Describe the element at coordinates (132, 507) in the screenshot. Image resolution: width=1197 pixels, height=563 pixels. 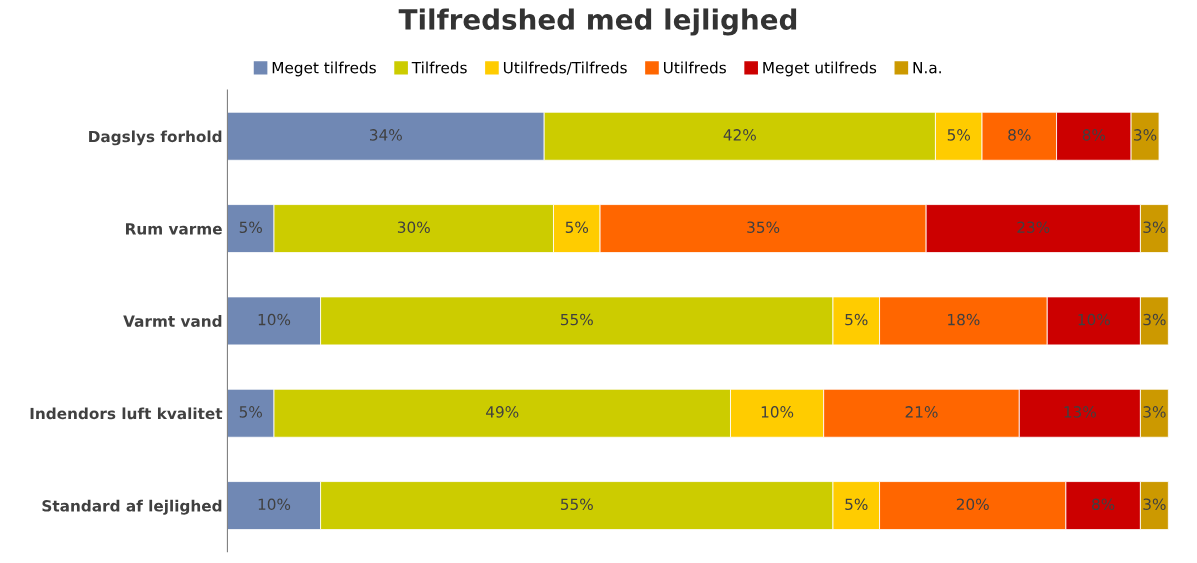
I see `y-tick-label: Standard af lejlighed` at that location.